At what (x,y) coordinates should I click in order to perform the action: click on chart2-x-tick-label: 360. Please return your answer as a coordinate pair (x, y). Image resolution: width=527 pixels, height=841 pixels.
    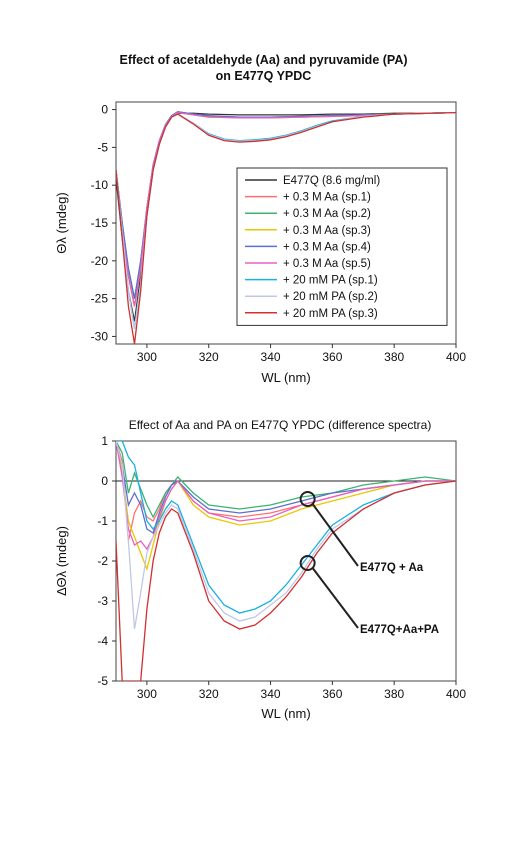
    Looking at the image, I should click on (332, 694).